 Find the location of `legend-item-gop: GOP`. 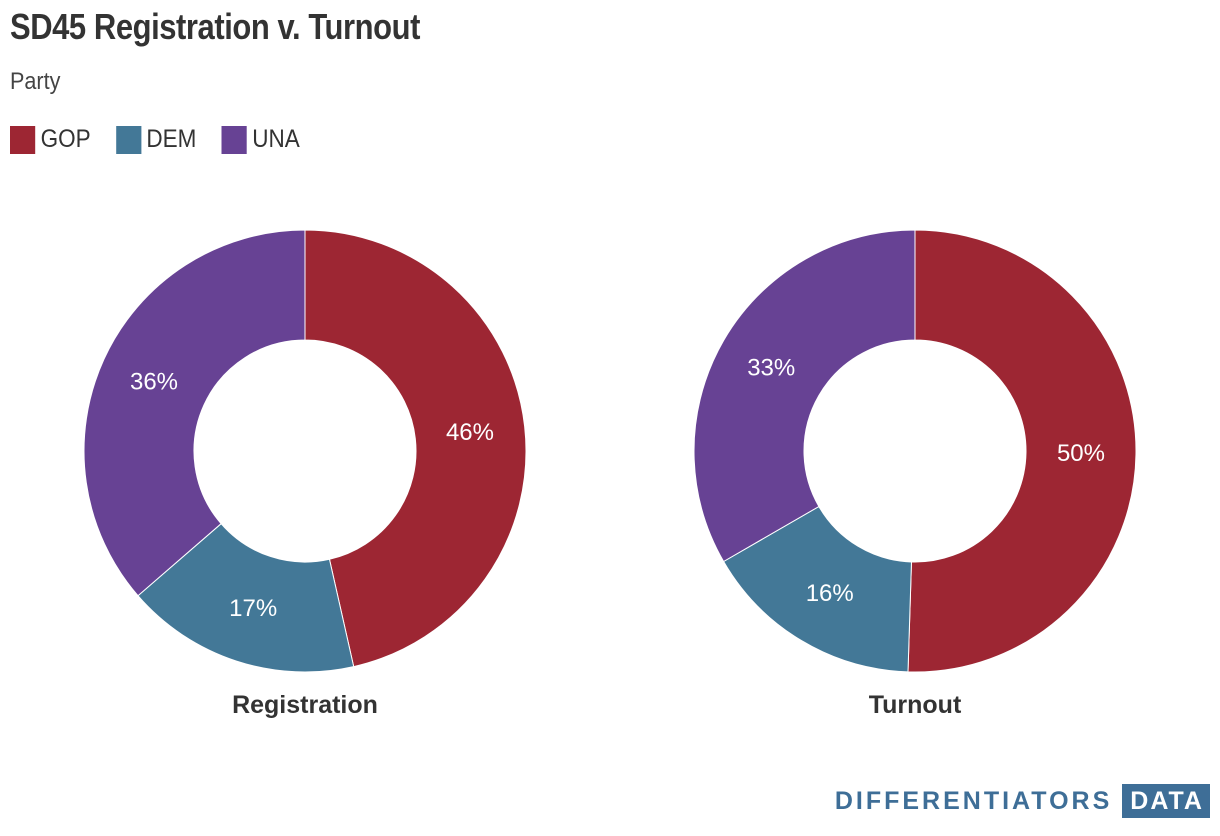

legend-item-gop: GOP is located at coordinates (50, 139).